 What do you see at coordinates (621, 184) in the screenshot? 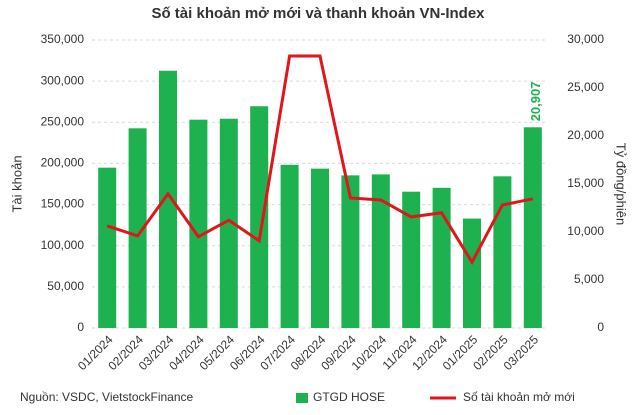
I see `y2-axis-label: Tỷ đồng/phiên` at bounding box center [621, 184].